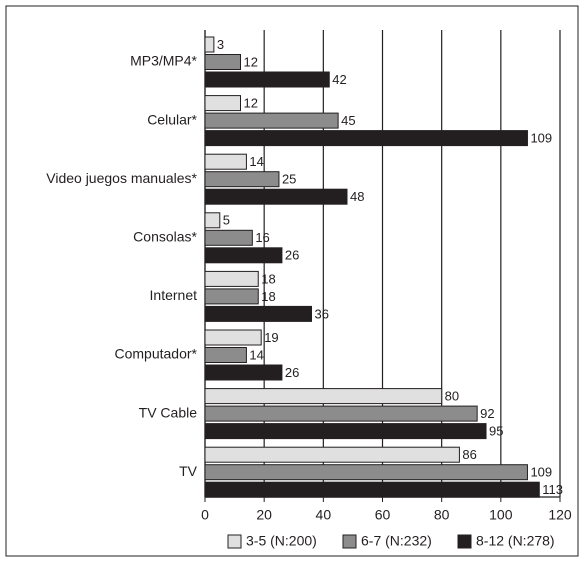 This screenshot has width=586, height=562. I want to click on x-tick-label: 40, so click(324, 515).